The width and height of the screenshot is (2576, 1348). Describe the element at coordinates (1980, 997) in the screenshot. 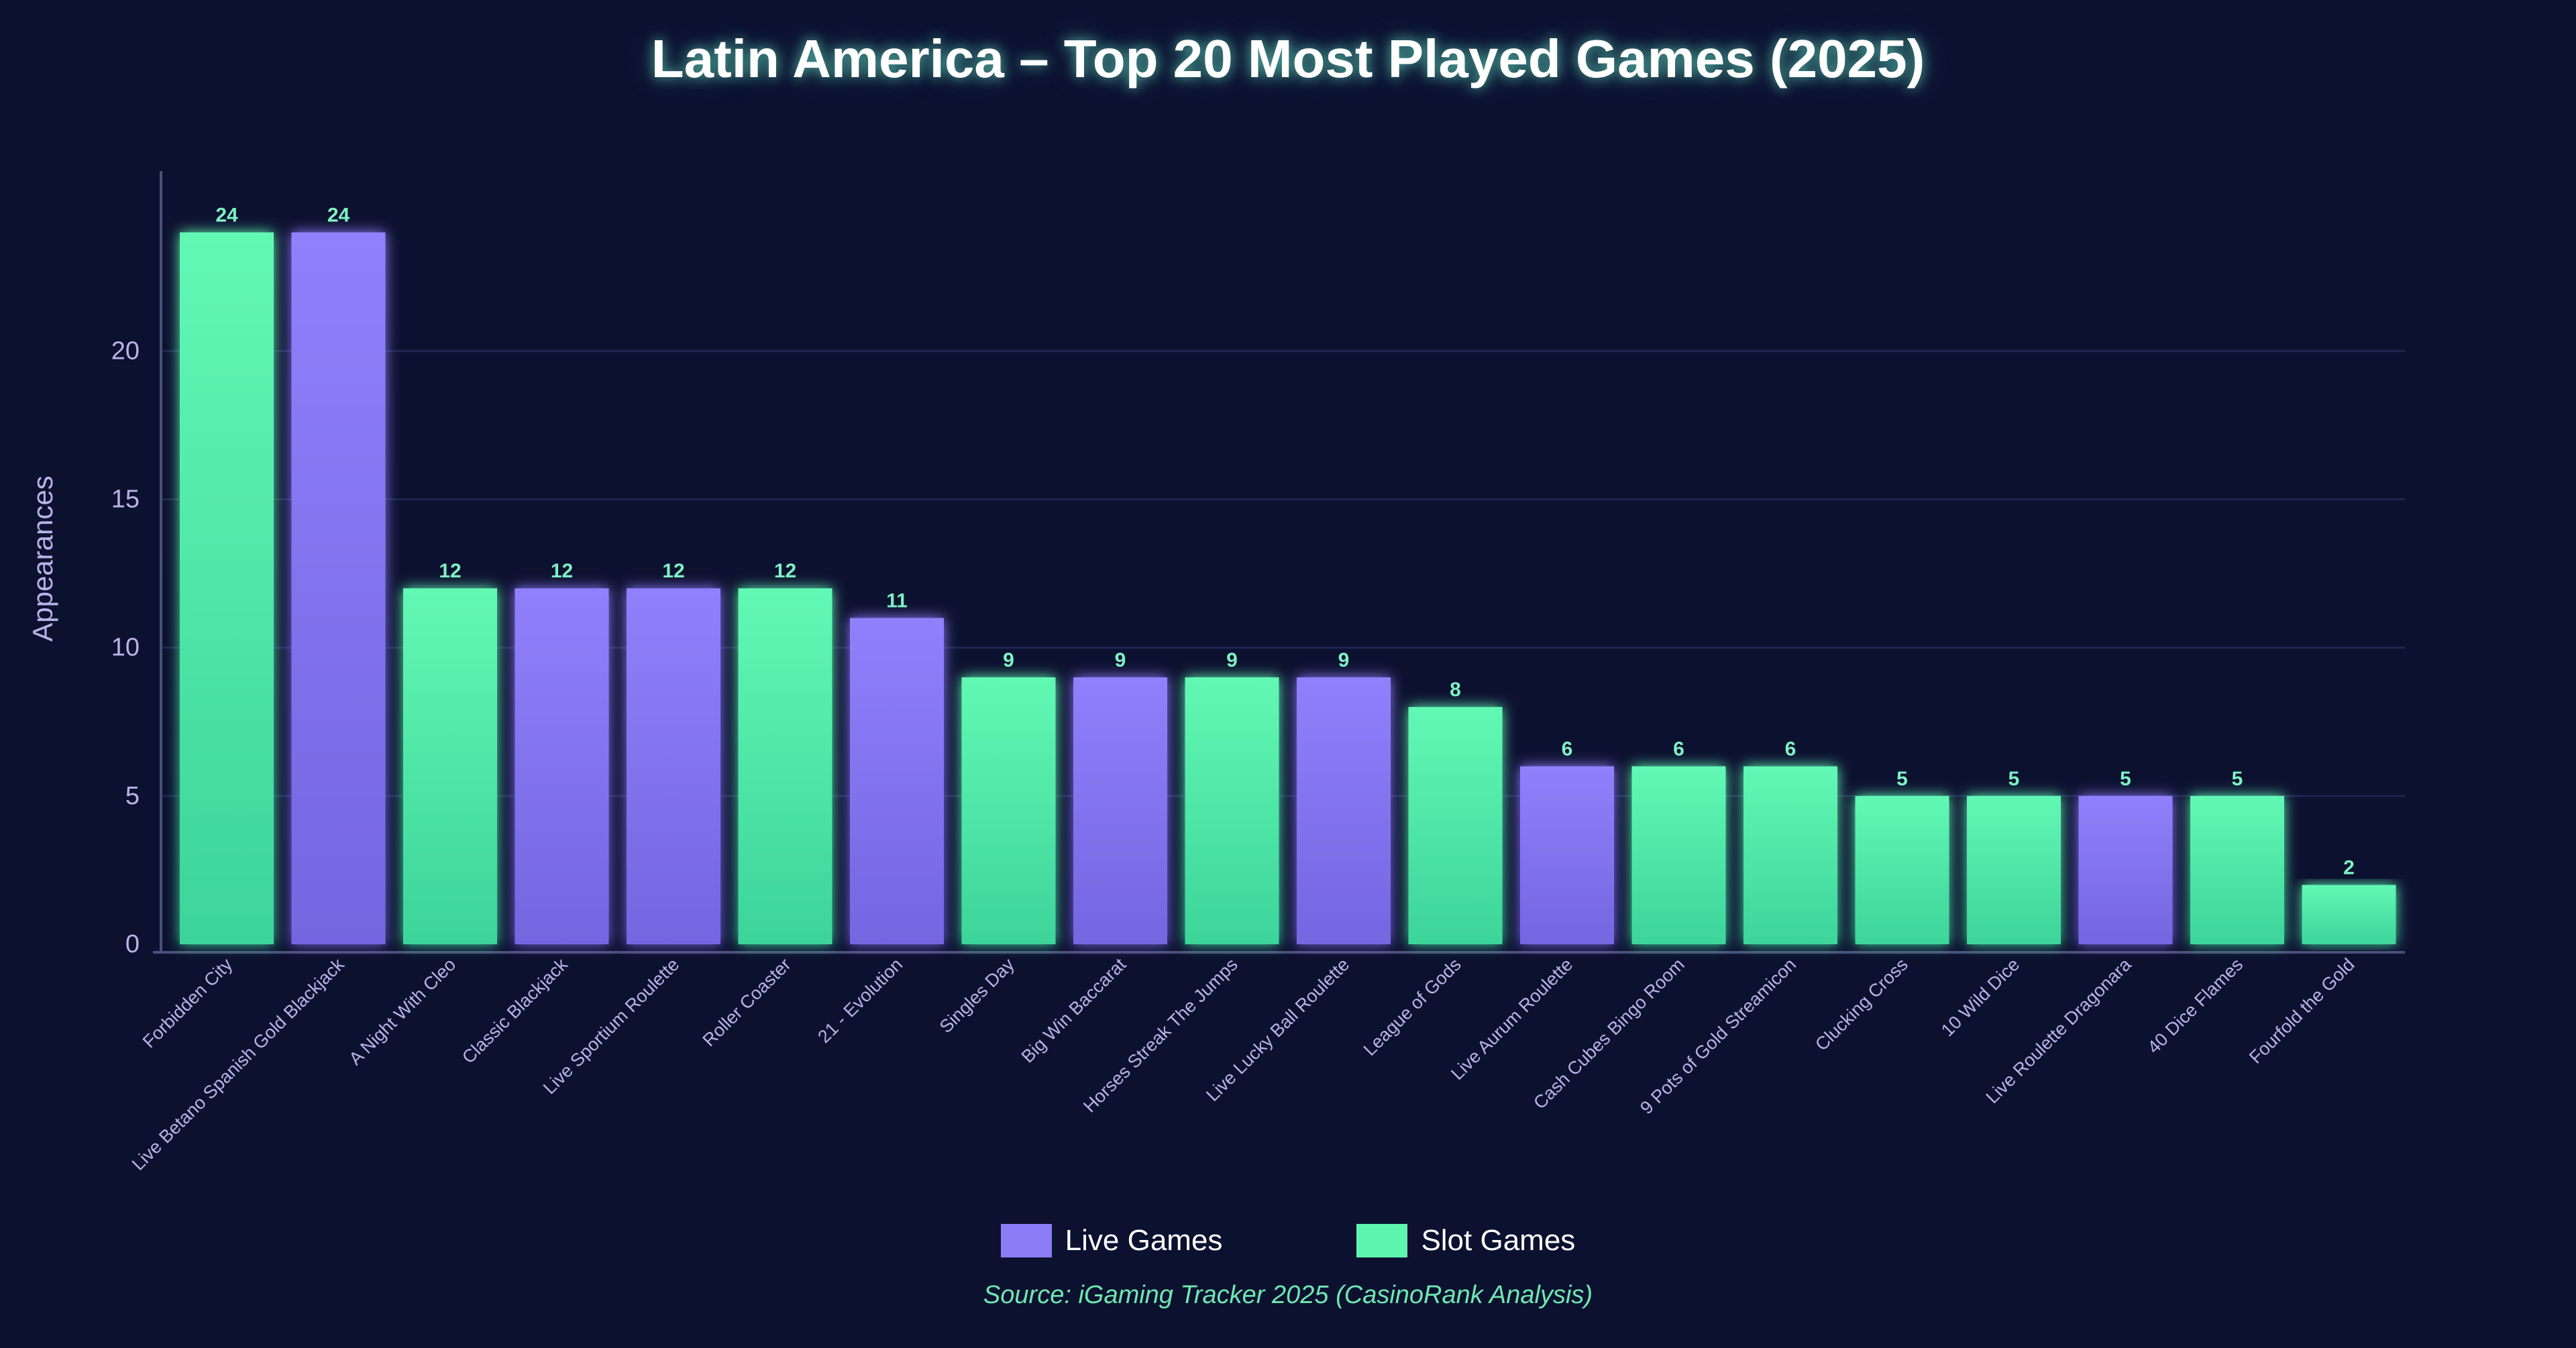

I see `x-tick-label: 10 Wild Dice` at that location.